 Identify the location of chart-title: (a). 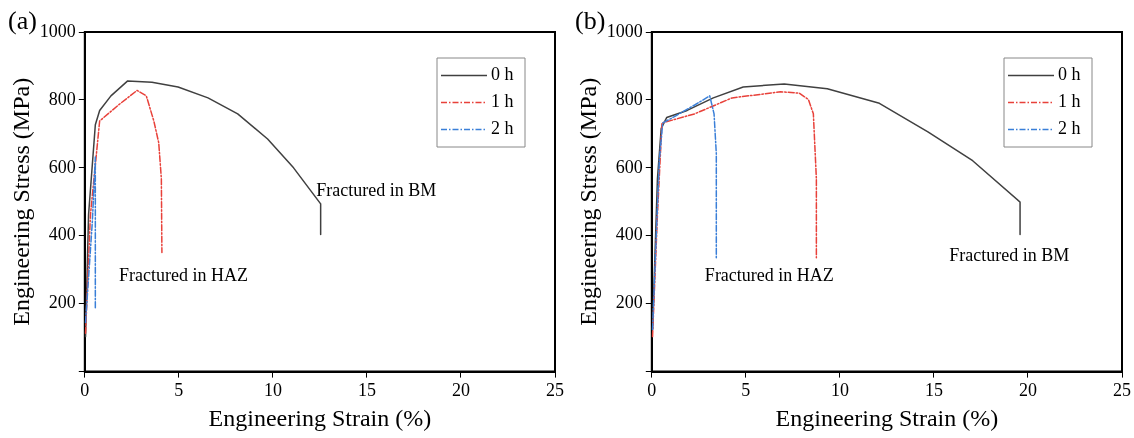
(22, 20).